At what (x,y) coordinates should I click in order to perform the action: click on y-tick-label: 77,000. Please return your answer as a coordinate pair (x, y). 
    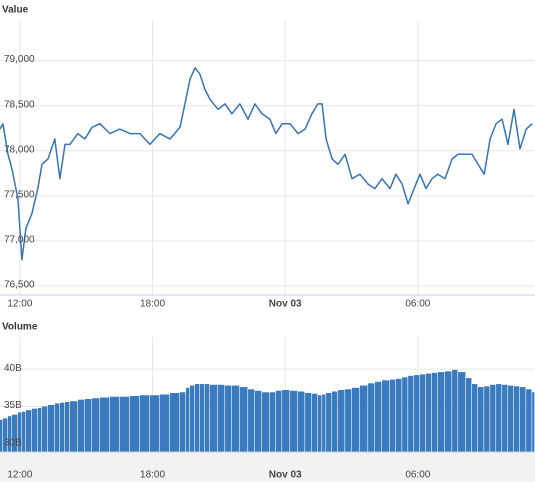
    Looking at the image, I should click on (19, 240).